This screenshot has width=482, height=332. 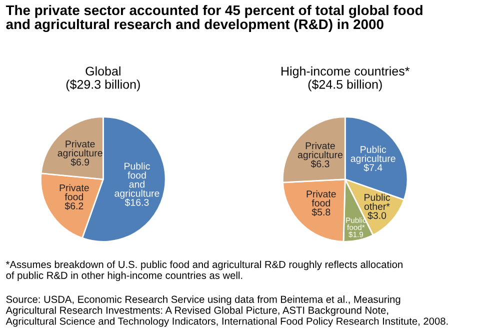 What do you see at coordinates (346, 79) in the screenshot?
I see `chart-subtitle: High-income countries* ($24.5 billion)` at bounding box center [346, 79].